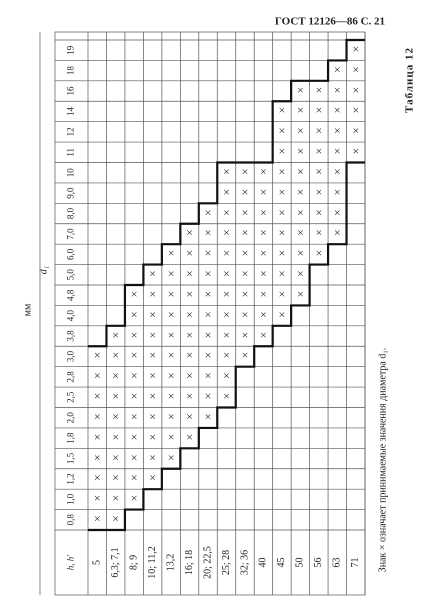 The height and width of the screenshot is (612, 430). I want to click on units: мм, so click(27, 309).